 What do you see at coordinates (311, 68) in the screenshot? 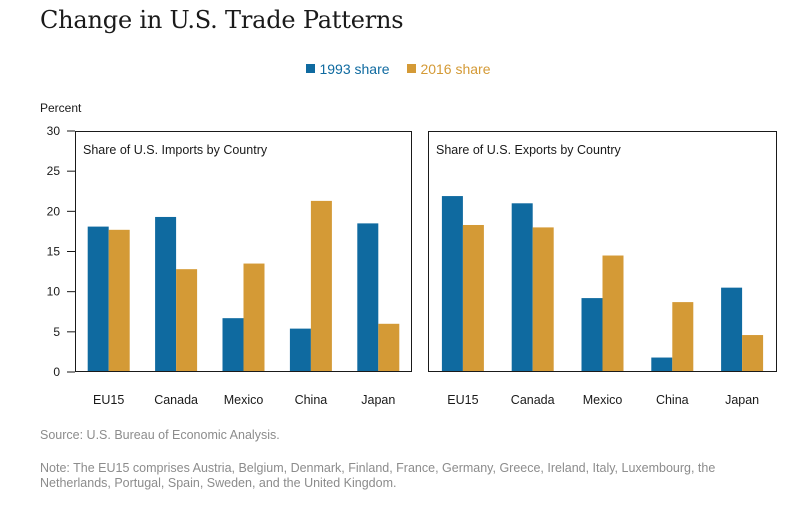
I see `legend-swatch-1993` at bounding box center [311, 68].